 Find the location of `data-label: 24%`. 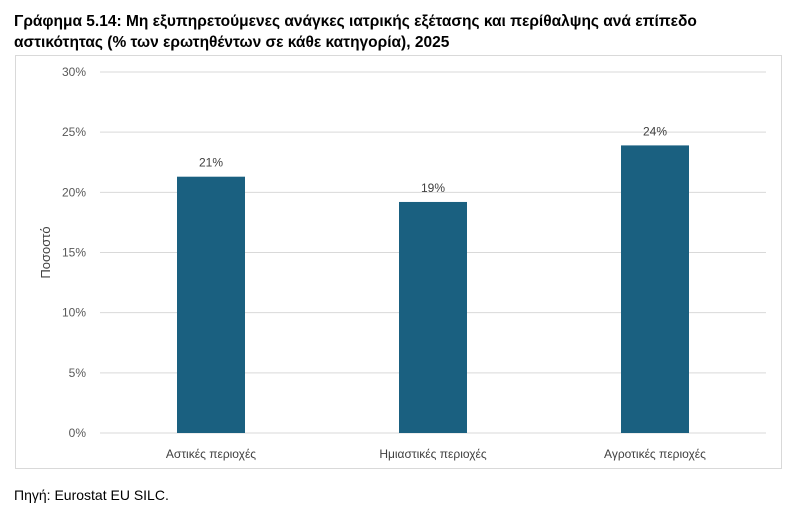

data-label: 24% is located at coordinates (655, 131).